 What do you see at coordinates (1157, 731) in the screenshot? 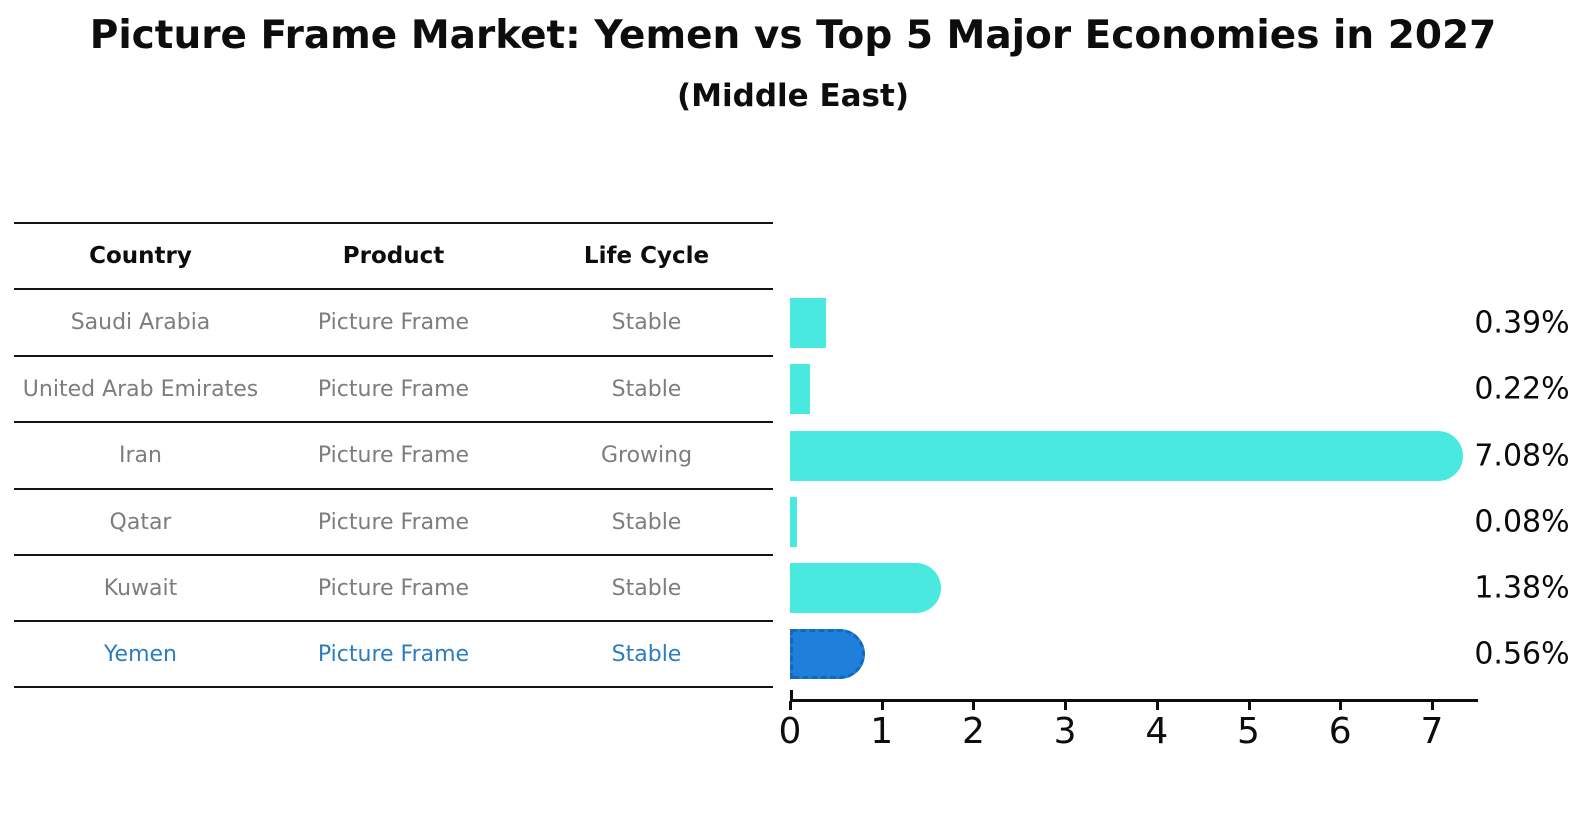
I see `x-tick-label: 4` at bounding box center [1157, 731].